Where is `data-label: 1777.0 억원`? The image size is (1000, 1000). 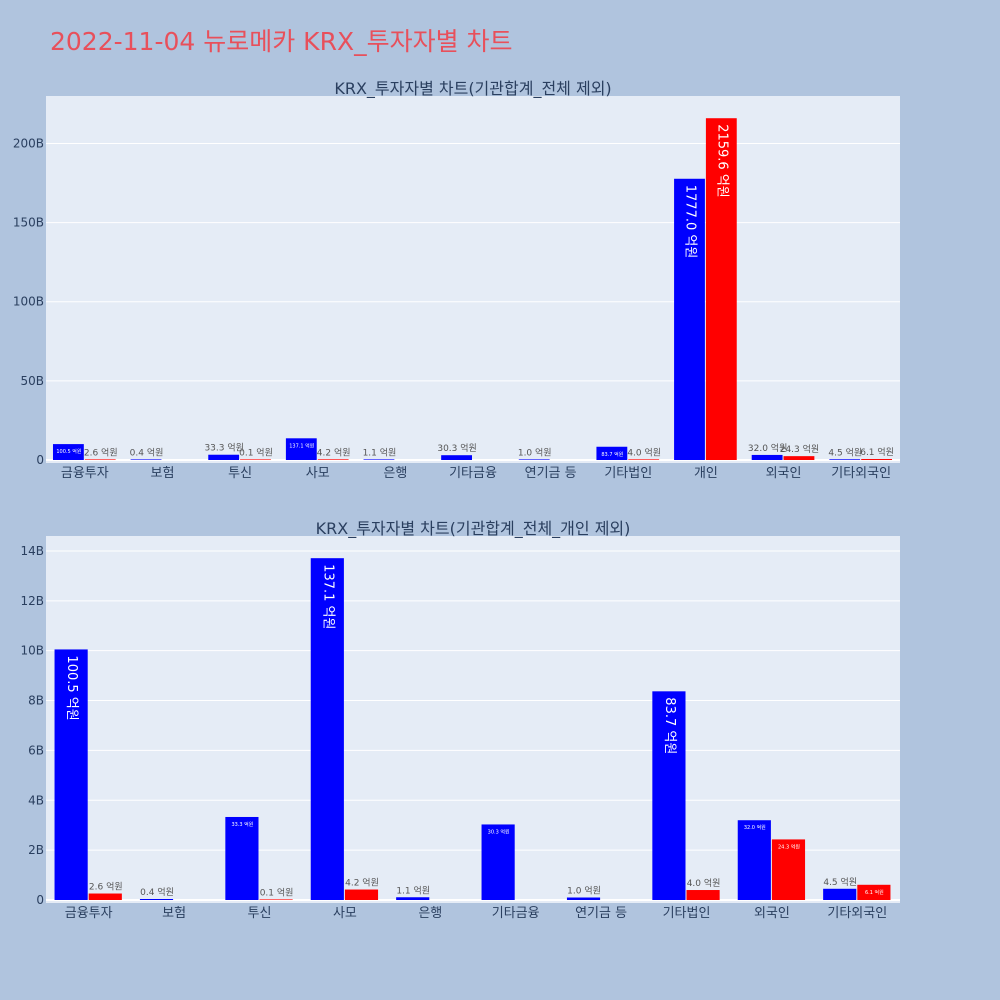
data-label: 1777.0 억원 is located at coordinates (689, 222).